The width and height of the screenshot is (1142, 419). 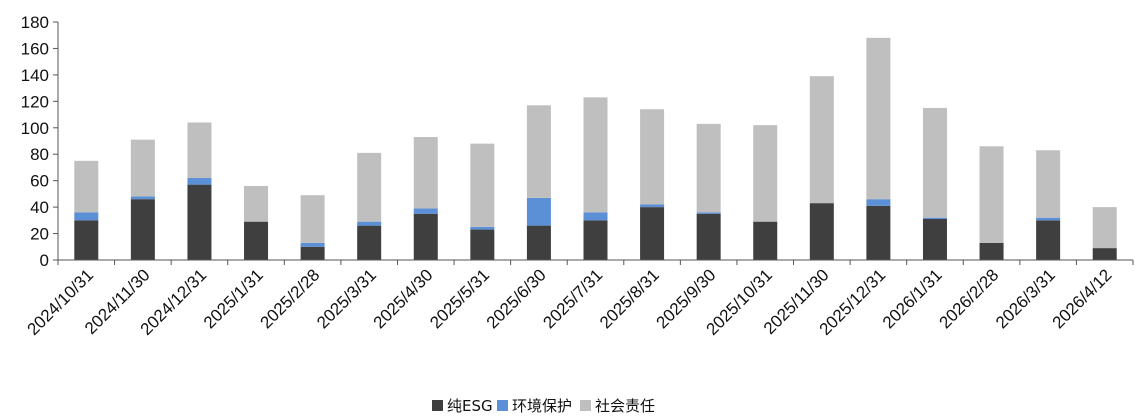 What do you see at coordinates (35, 22) in the screenshot?
I see `y-tick-label: 180` at bounding box center [35, 22].